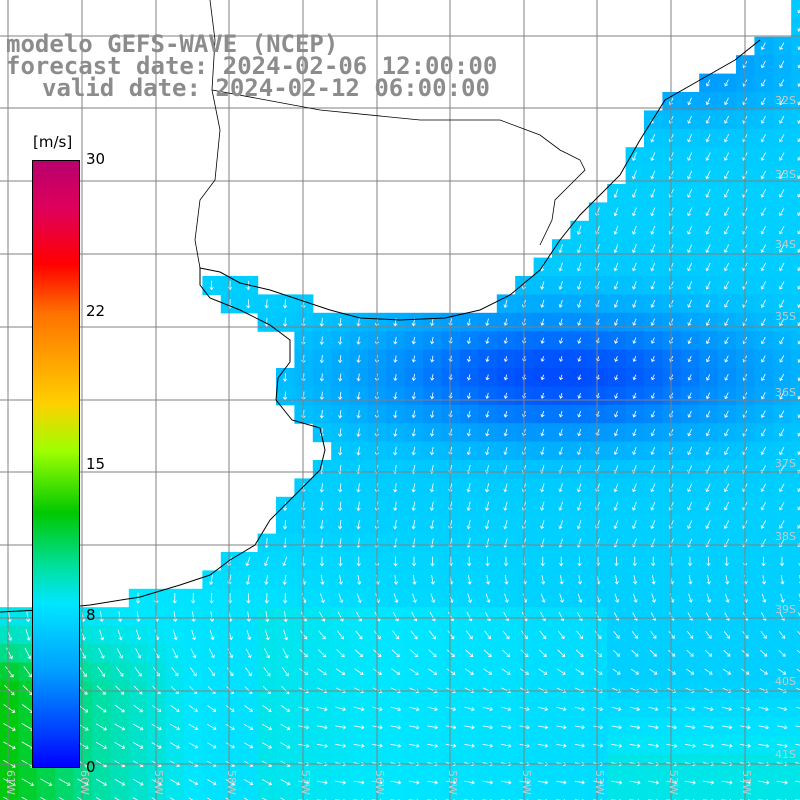  I want to click on lon-label: 60W, so click(84, 782).